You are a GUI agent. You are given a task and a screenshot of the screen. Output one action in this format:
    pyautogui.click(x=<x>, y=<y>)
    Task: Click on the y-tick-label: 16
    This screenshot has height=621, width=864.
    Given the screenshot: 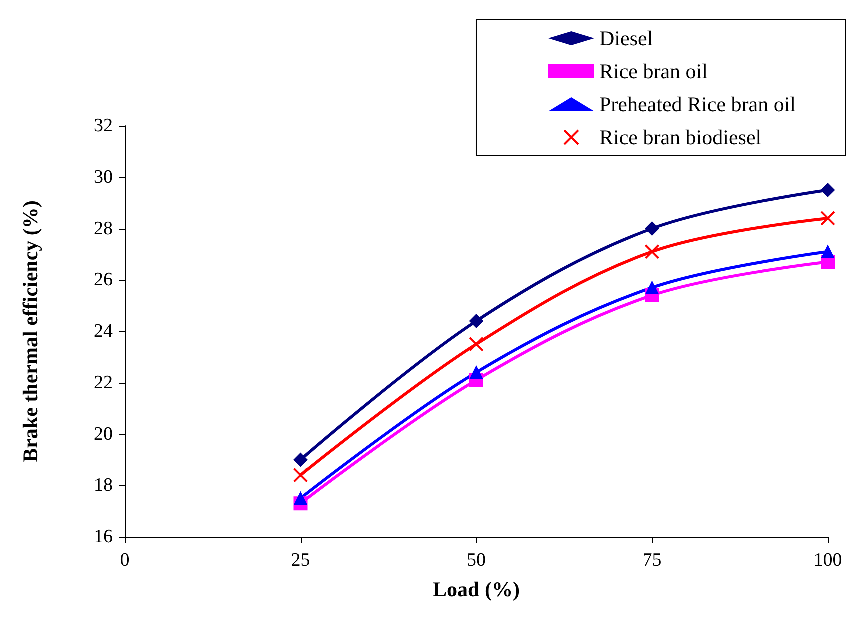 What is the action you would take?
    pyautogui.click(x=103, y=537)
    